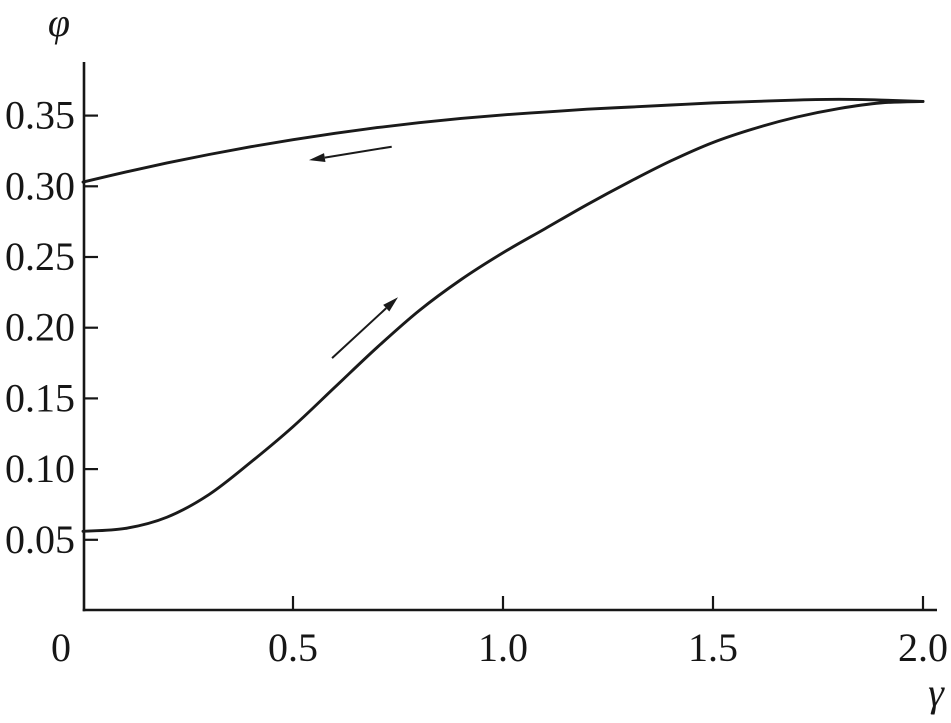 This screenshot has height=723, width=951. I want to click on y-tick-label: 0.20, so click(40, 327).